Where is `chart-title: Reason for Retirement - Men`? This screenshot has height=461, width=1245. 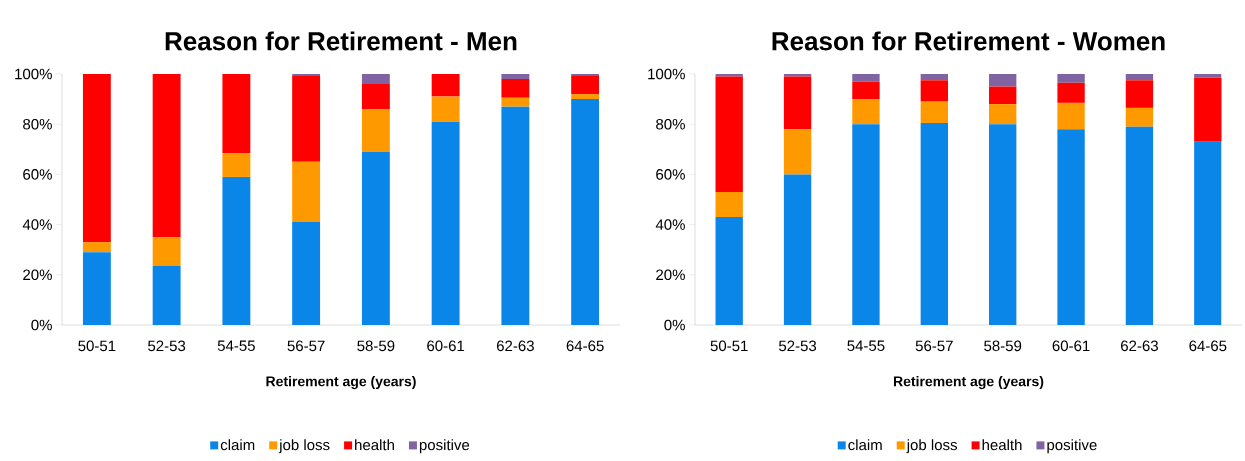 chart-title: Reason for Retirement - Men is located at coordinates (341, 41).